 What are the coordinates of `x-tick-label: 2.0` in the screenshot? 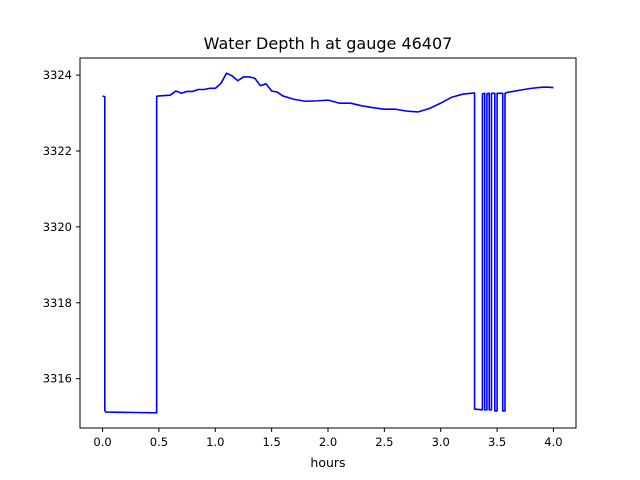 It's located at (328, 442).